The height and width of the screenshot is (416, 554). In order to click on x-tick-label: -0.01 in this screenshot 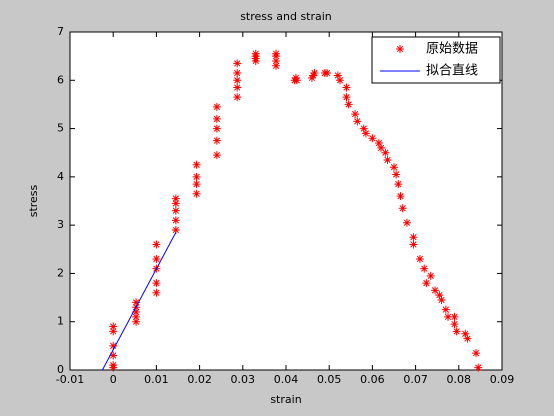, I will do `click(70, 379)`.